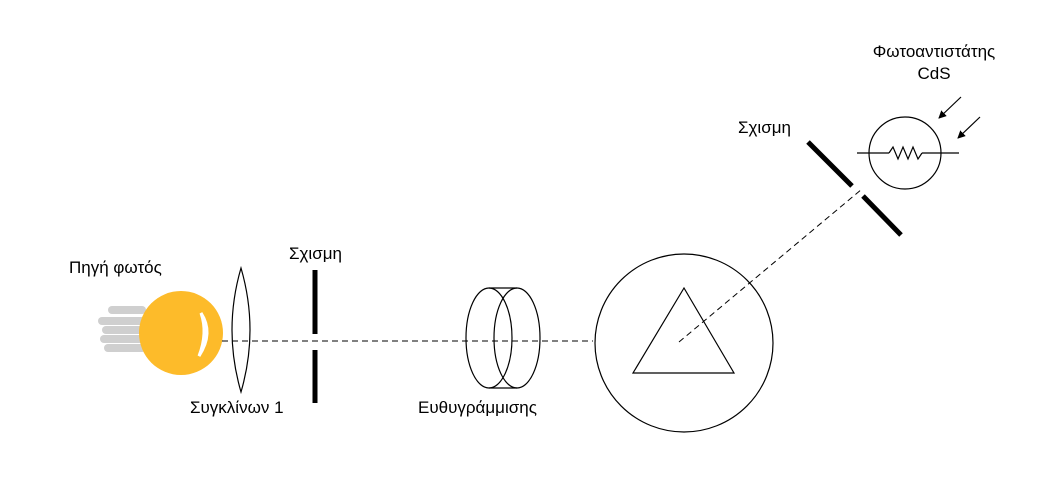 Image resolution: width=1038 pixels, height=480 pixels. What do you see at coordinates (203, 334) in the screenshot?
I see `bulb-highlight` at bounding box center [203, 334].